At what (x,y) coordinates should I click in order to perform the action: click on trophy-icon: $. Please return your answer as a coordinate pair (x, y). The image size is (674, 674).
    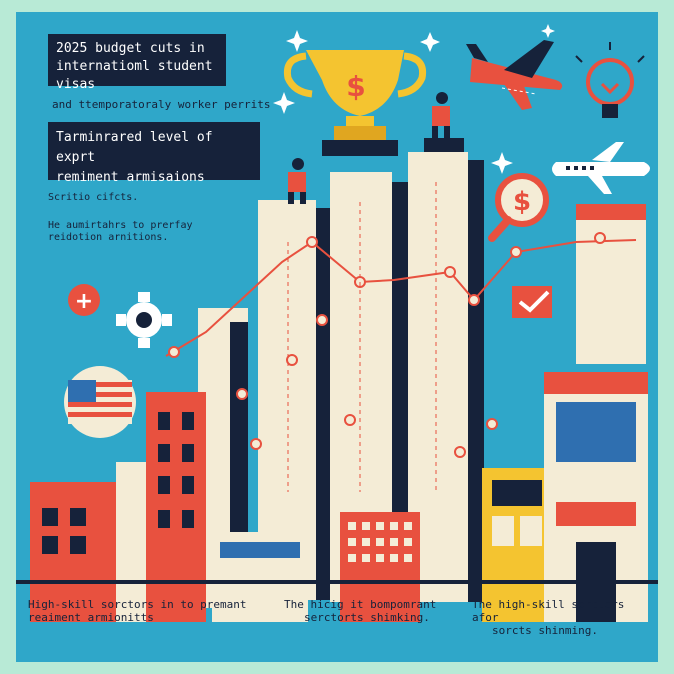
    Looking at the image, I should click on (355, 103).